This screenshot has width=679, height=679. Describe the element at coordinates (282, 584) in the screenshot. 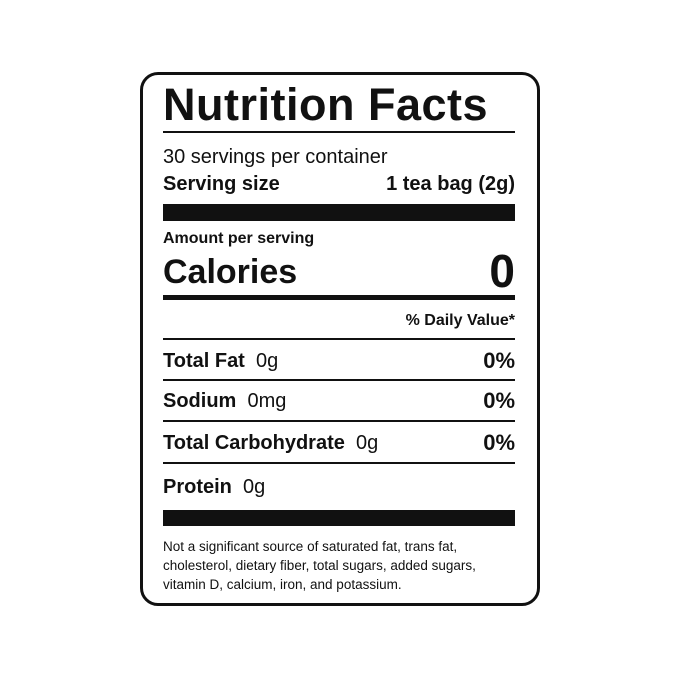

I see `footnote-line: vitamin D, calcium, iron, and potassium.` at that location.